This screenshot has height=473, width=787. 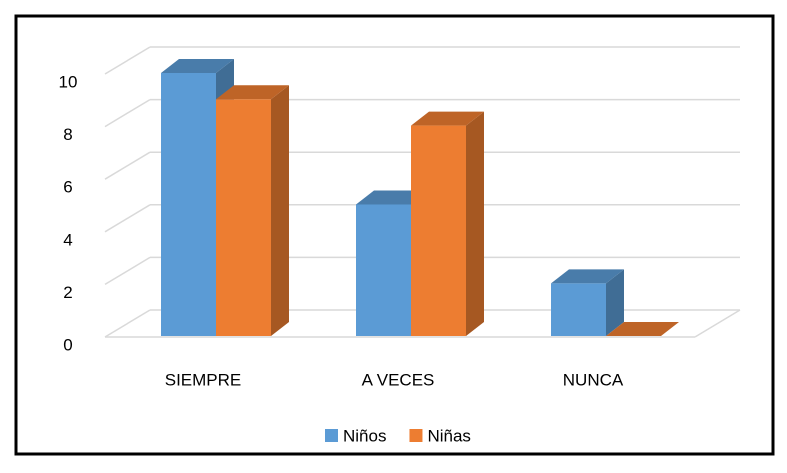 I want to click on x-tick-label: A VECES, so click(x=398, y=379).